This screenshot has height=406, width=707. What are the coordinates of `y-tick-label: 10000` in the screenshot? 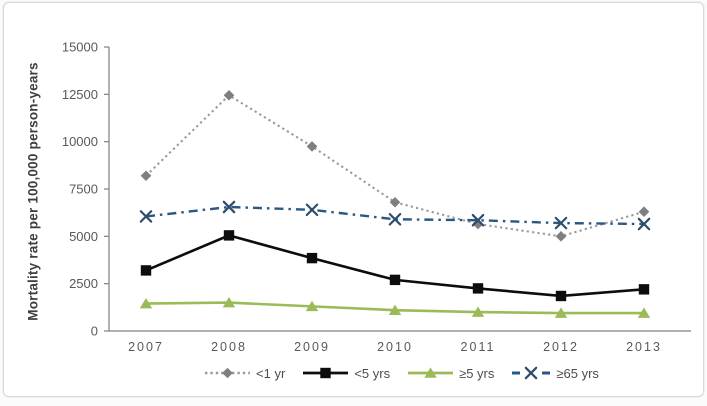 It's located at (80, 141).